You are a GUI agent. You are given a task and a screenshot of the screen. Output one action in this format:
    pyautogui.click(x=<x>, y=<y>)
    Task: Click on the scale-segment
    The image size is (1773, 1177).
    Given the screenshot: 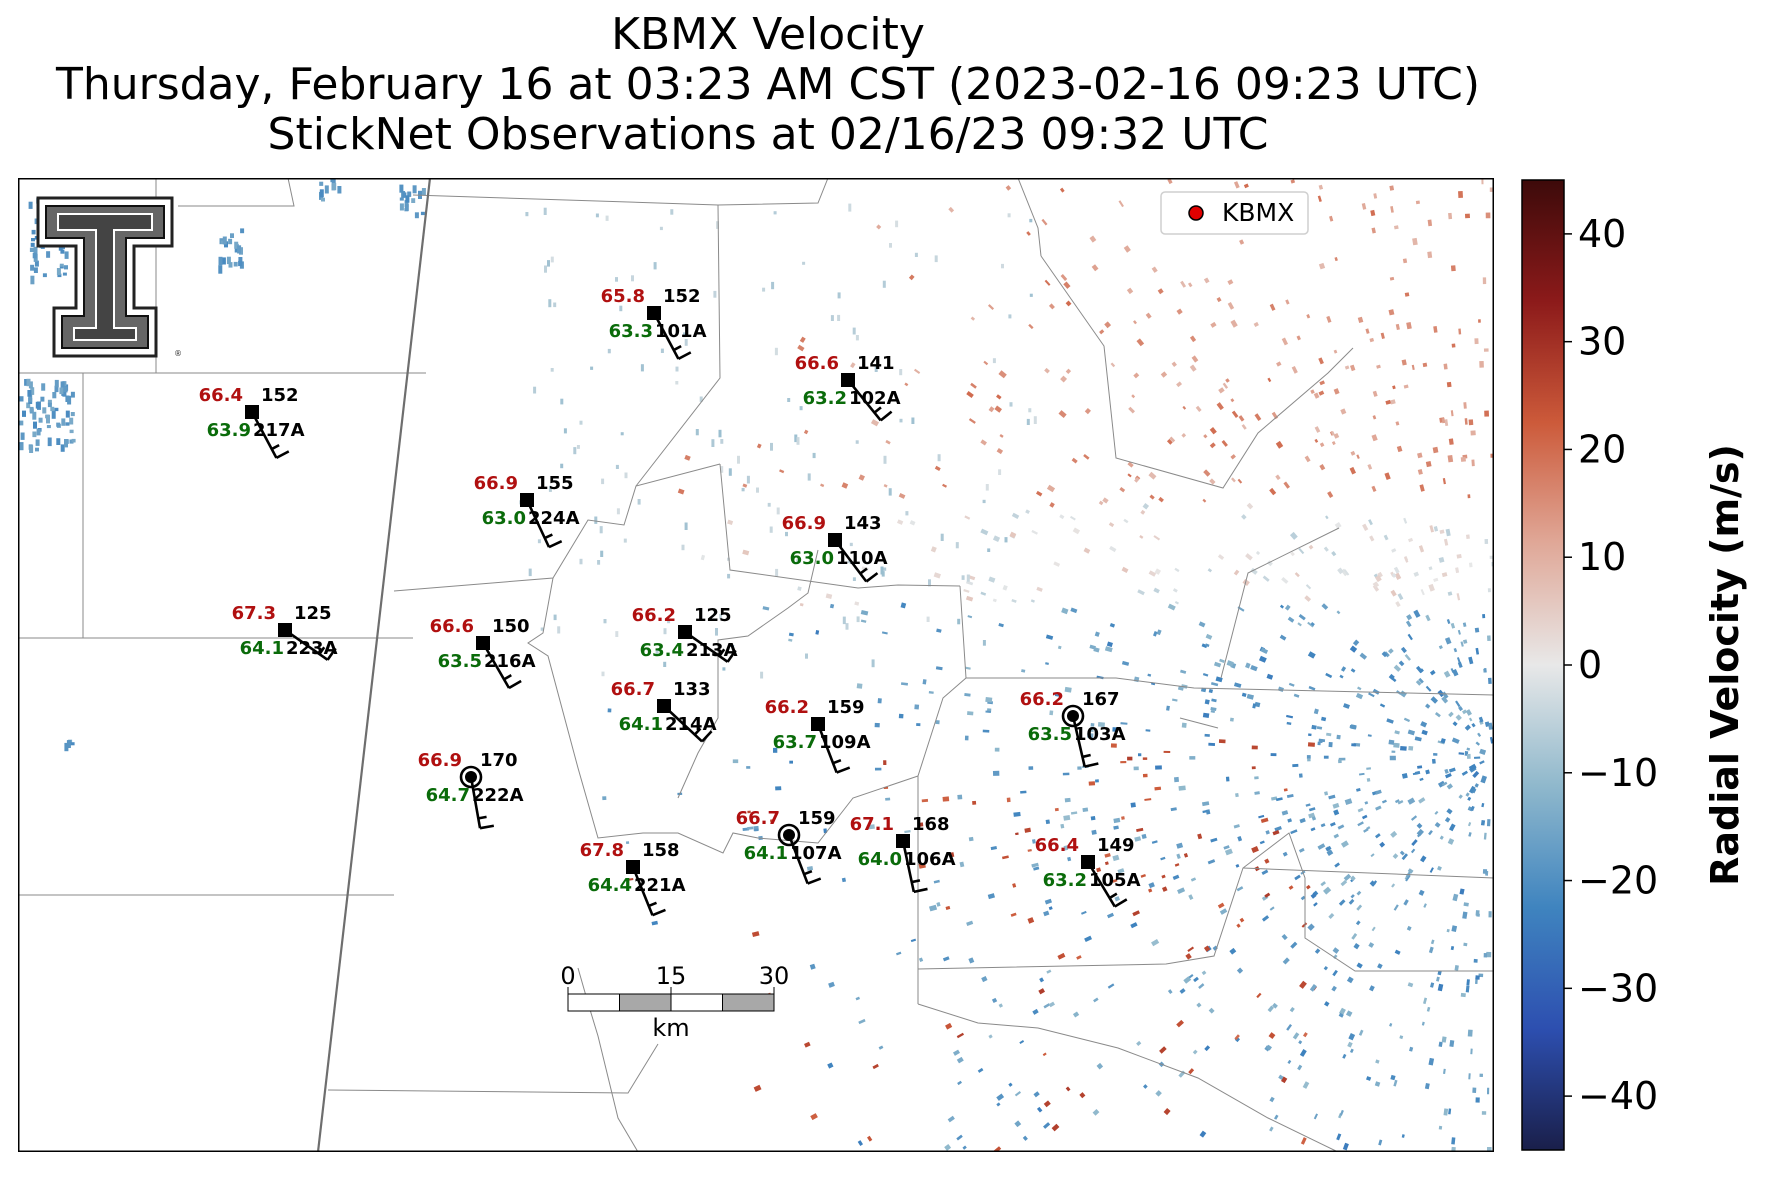 What is the action you would take?
    pyautogui.click(x=748, y=1002)
    